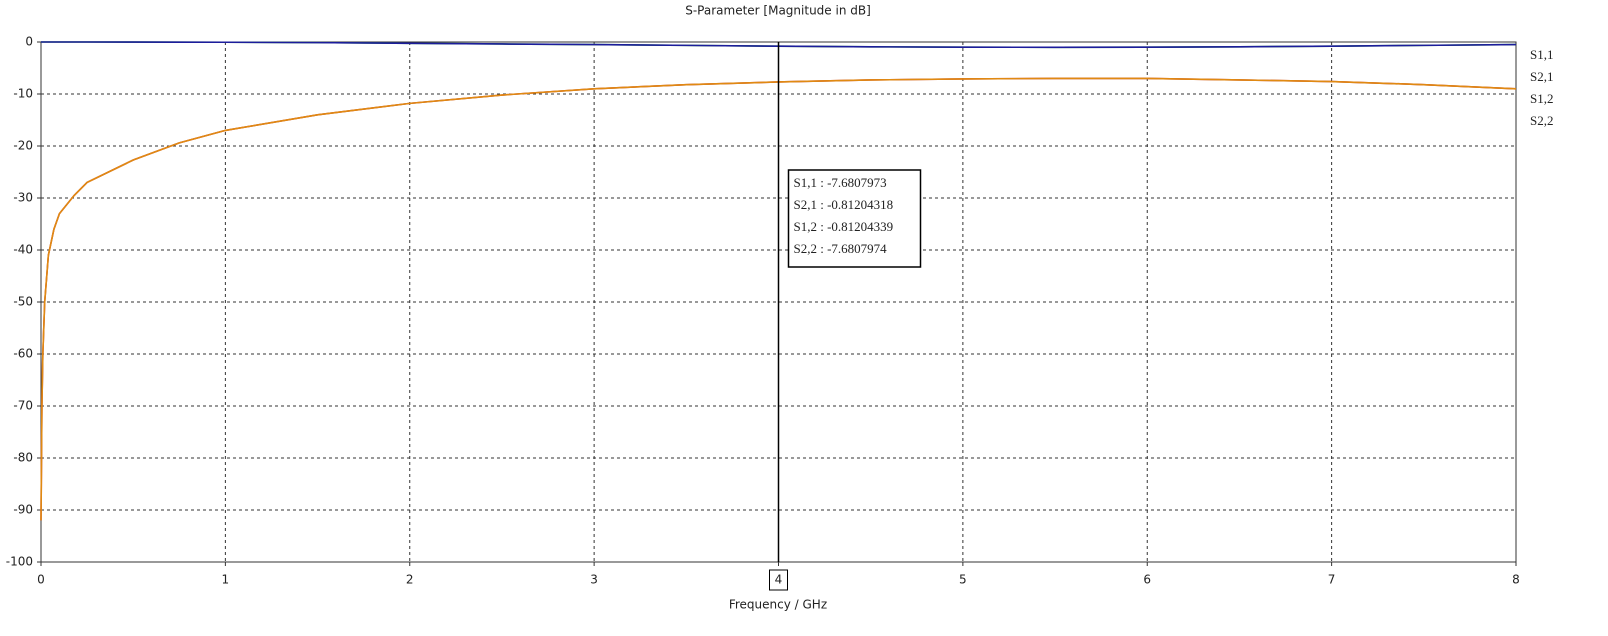 This screenshot has height=636, width=1608. What do you see at coordinates (23, 406) in the screenshot?
I see `y-tick-label: -70` at bounding box center [23, 406].